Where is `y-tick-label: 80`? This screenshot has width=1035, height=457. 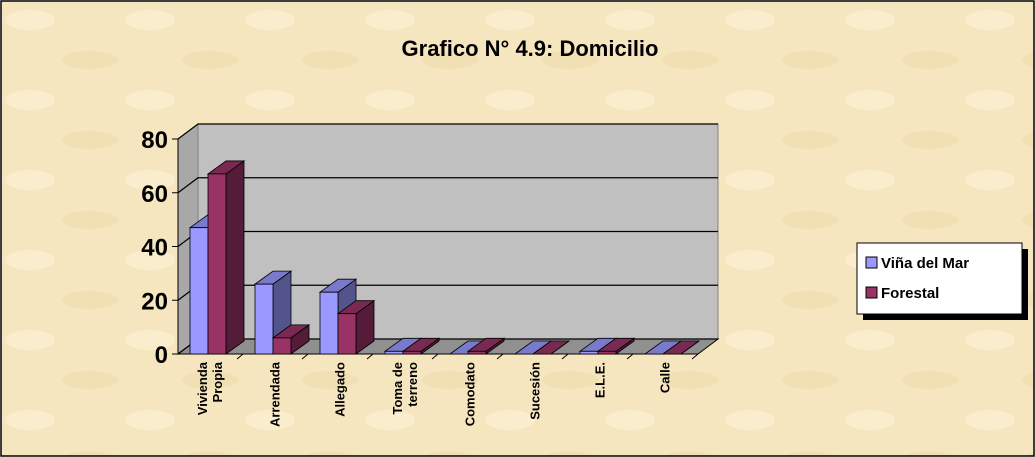 y-tick-label: 80 is located at coordinates (154, 140).